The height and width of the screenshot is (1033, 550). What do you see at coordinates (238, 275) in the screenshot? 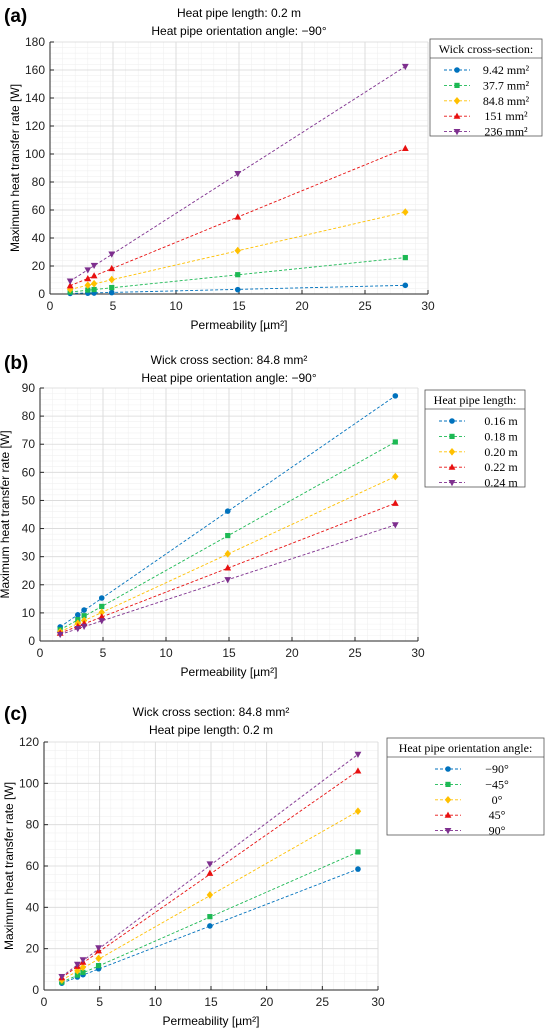
I see `series-line` at bounding box center [238, 275].